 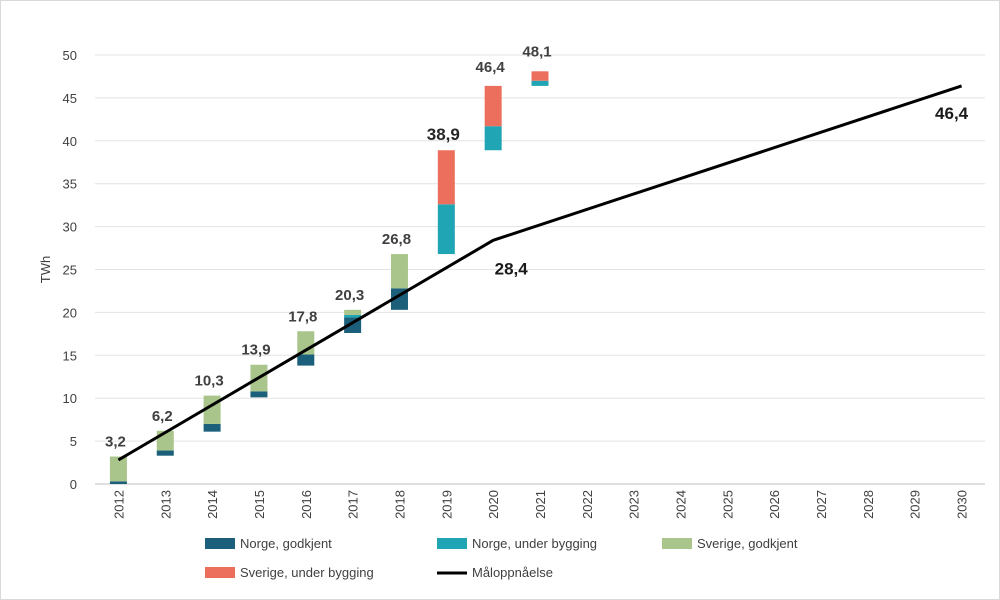 What do you see at coordinates (70, 98) in the screenshot?
I see `y-tick-label: 45` at bounding box center [70, 98].